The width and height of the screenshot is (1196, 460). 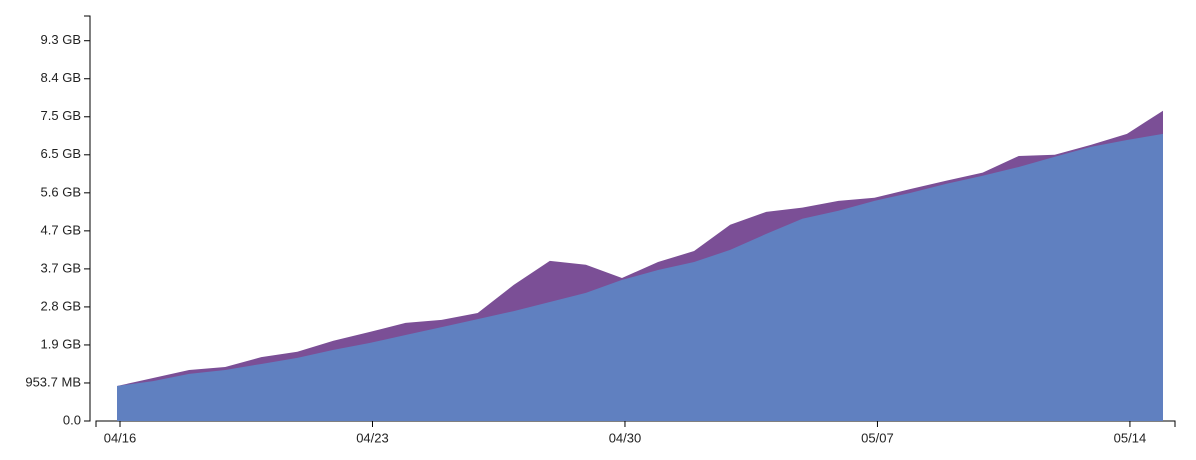 What do you see at coordinates (61, 77) in the screenshot?
I see `y-tick-label: 8.4 GB` at bounding box center [61, 77].